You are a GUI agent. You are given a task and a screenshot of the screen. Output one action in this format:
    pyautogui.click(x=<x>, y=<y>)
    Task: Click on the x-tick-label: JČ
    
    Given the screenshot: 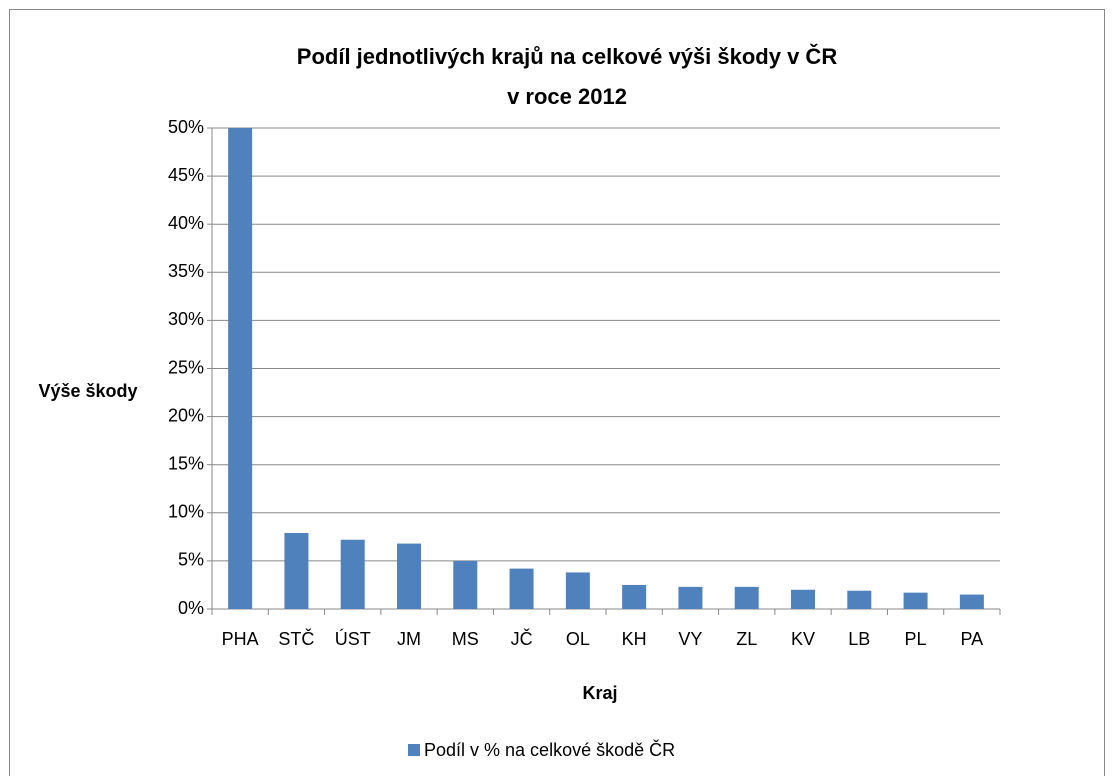 What is the action you would take?
    pyautogui.click(x=522, y=638)
    